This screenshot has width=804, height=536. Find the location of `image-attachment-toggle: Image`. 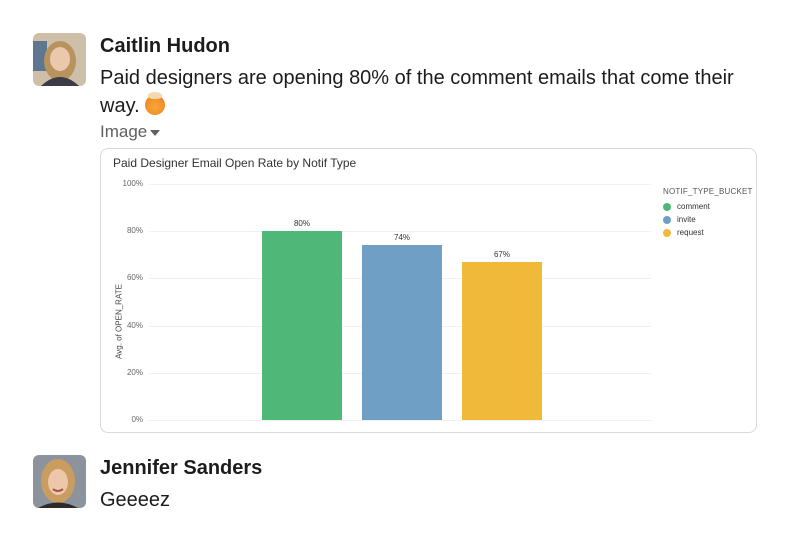

image-attachment-toggle: Image is located at coordinates (130, 132).